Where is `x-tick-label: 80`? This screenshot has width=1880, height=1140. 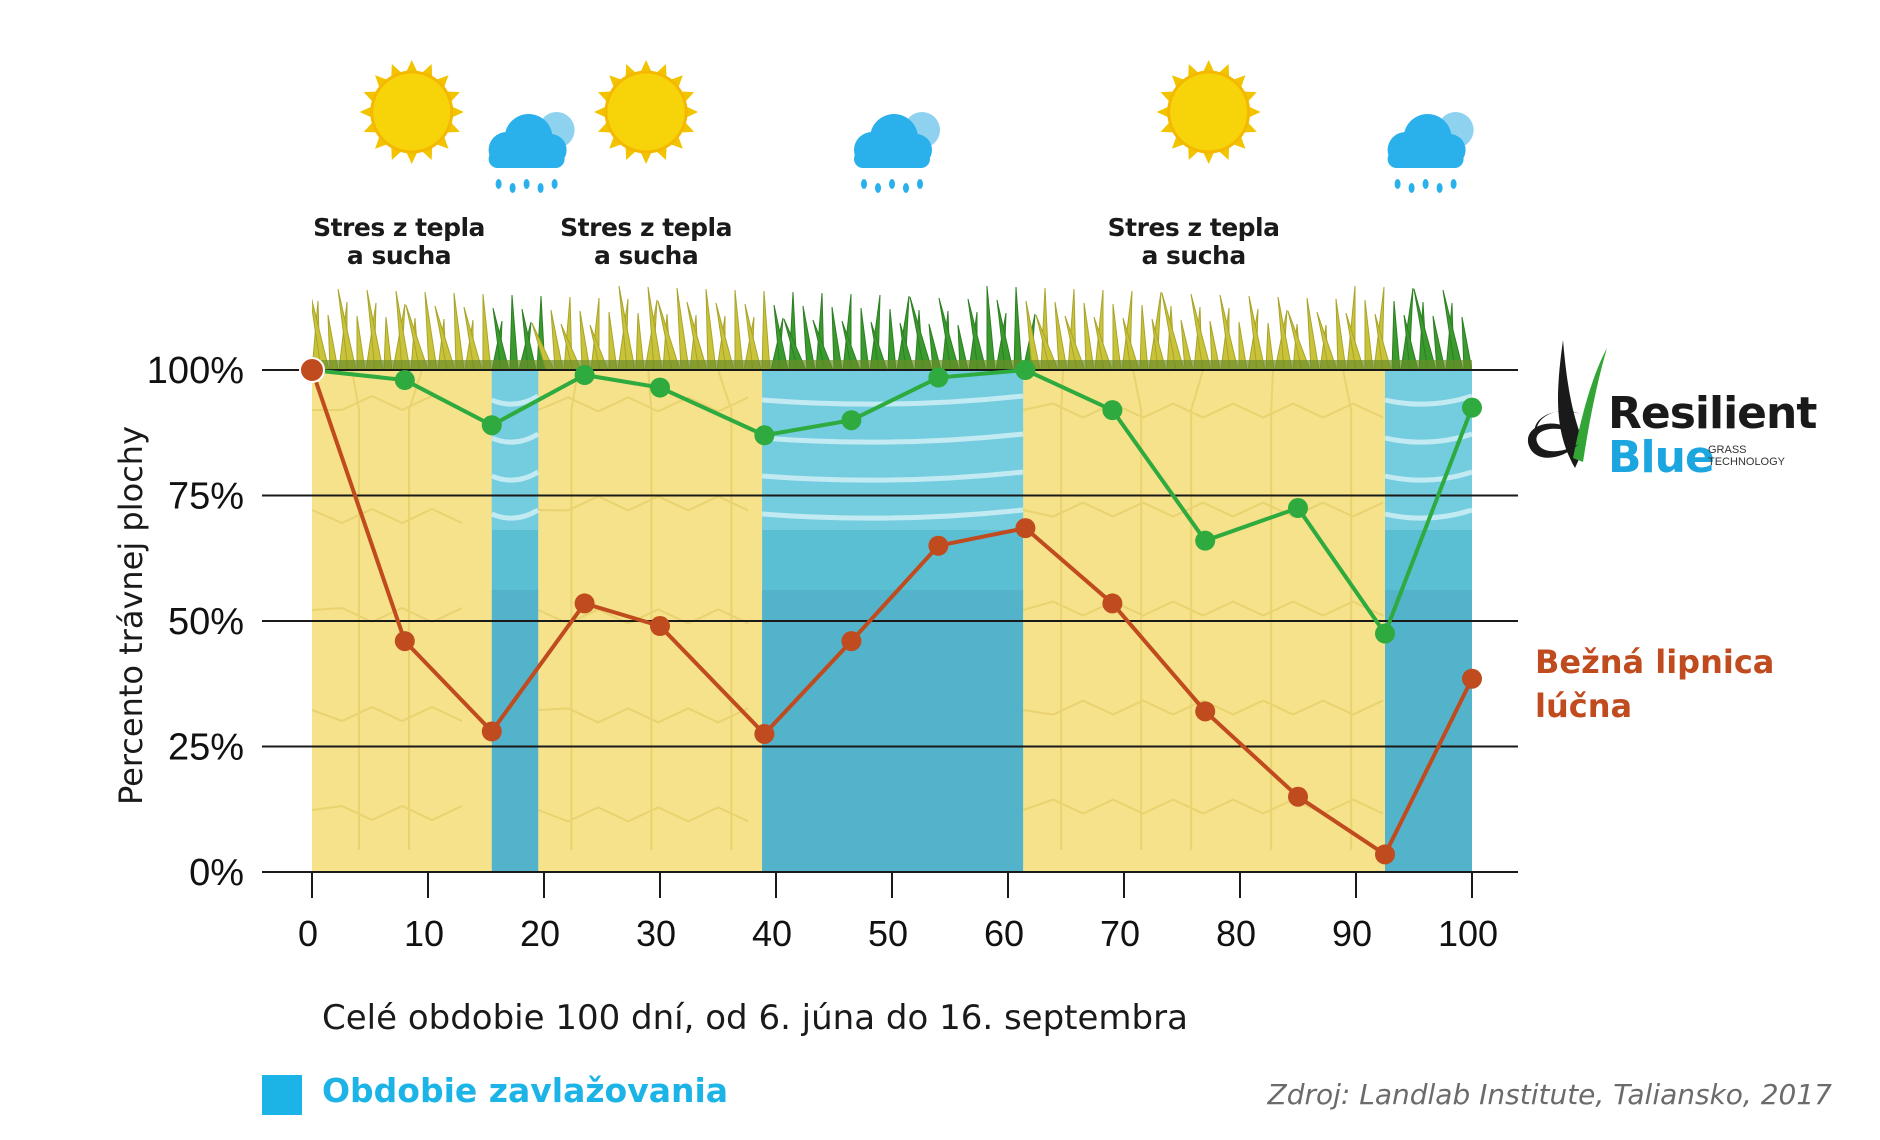 x-tick-label: 80 is located at coordinates (1236, 933).